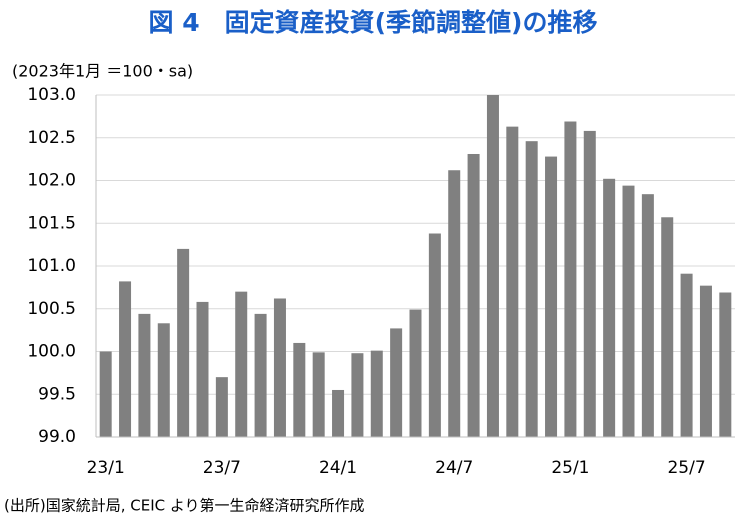 This screenshot has height=520, width=746. I want to click on x-tick-label: 25/7, so click(686, 468).